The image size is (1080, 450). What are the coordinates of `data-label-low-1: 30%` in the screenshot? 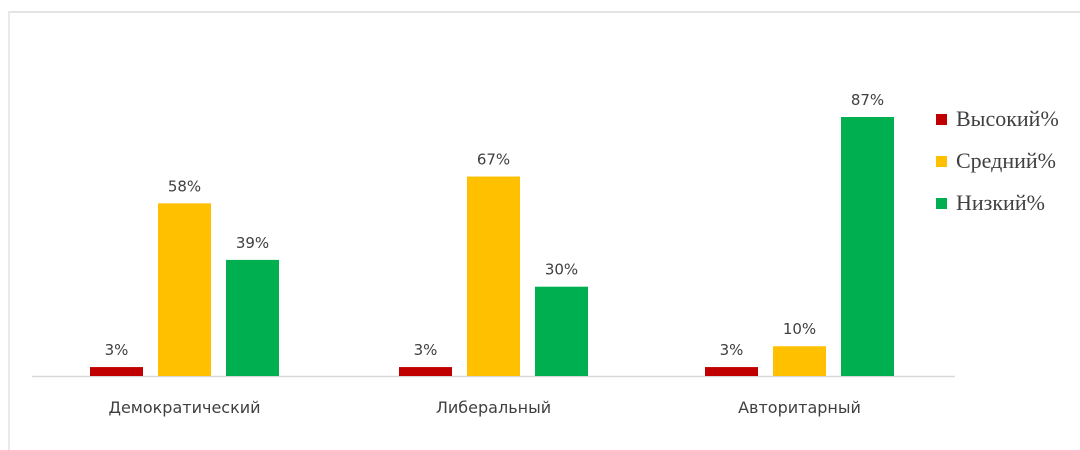 It's located at (561, 270).